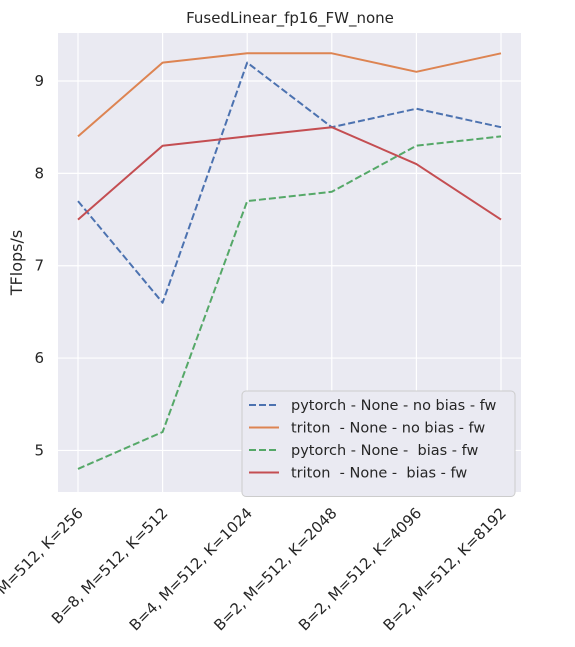  I want to click on legend-label: pytorch - None - no bias - fw, so click(394, 406).